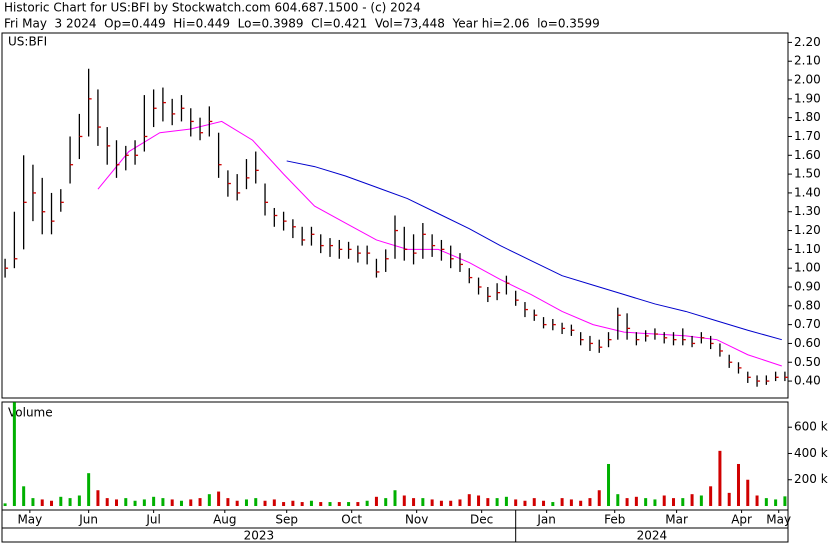 The image size is (830, 543). I want to click on x-tick-label: Sep, so click(286, 520).